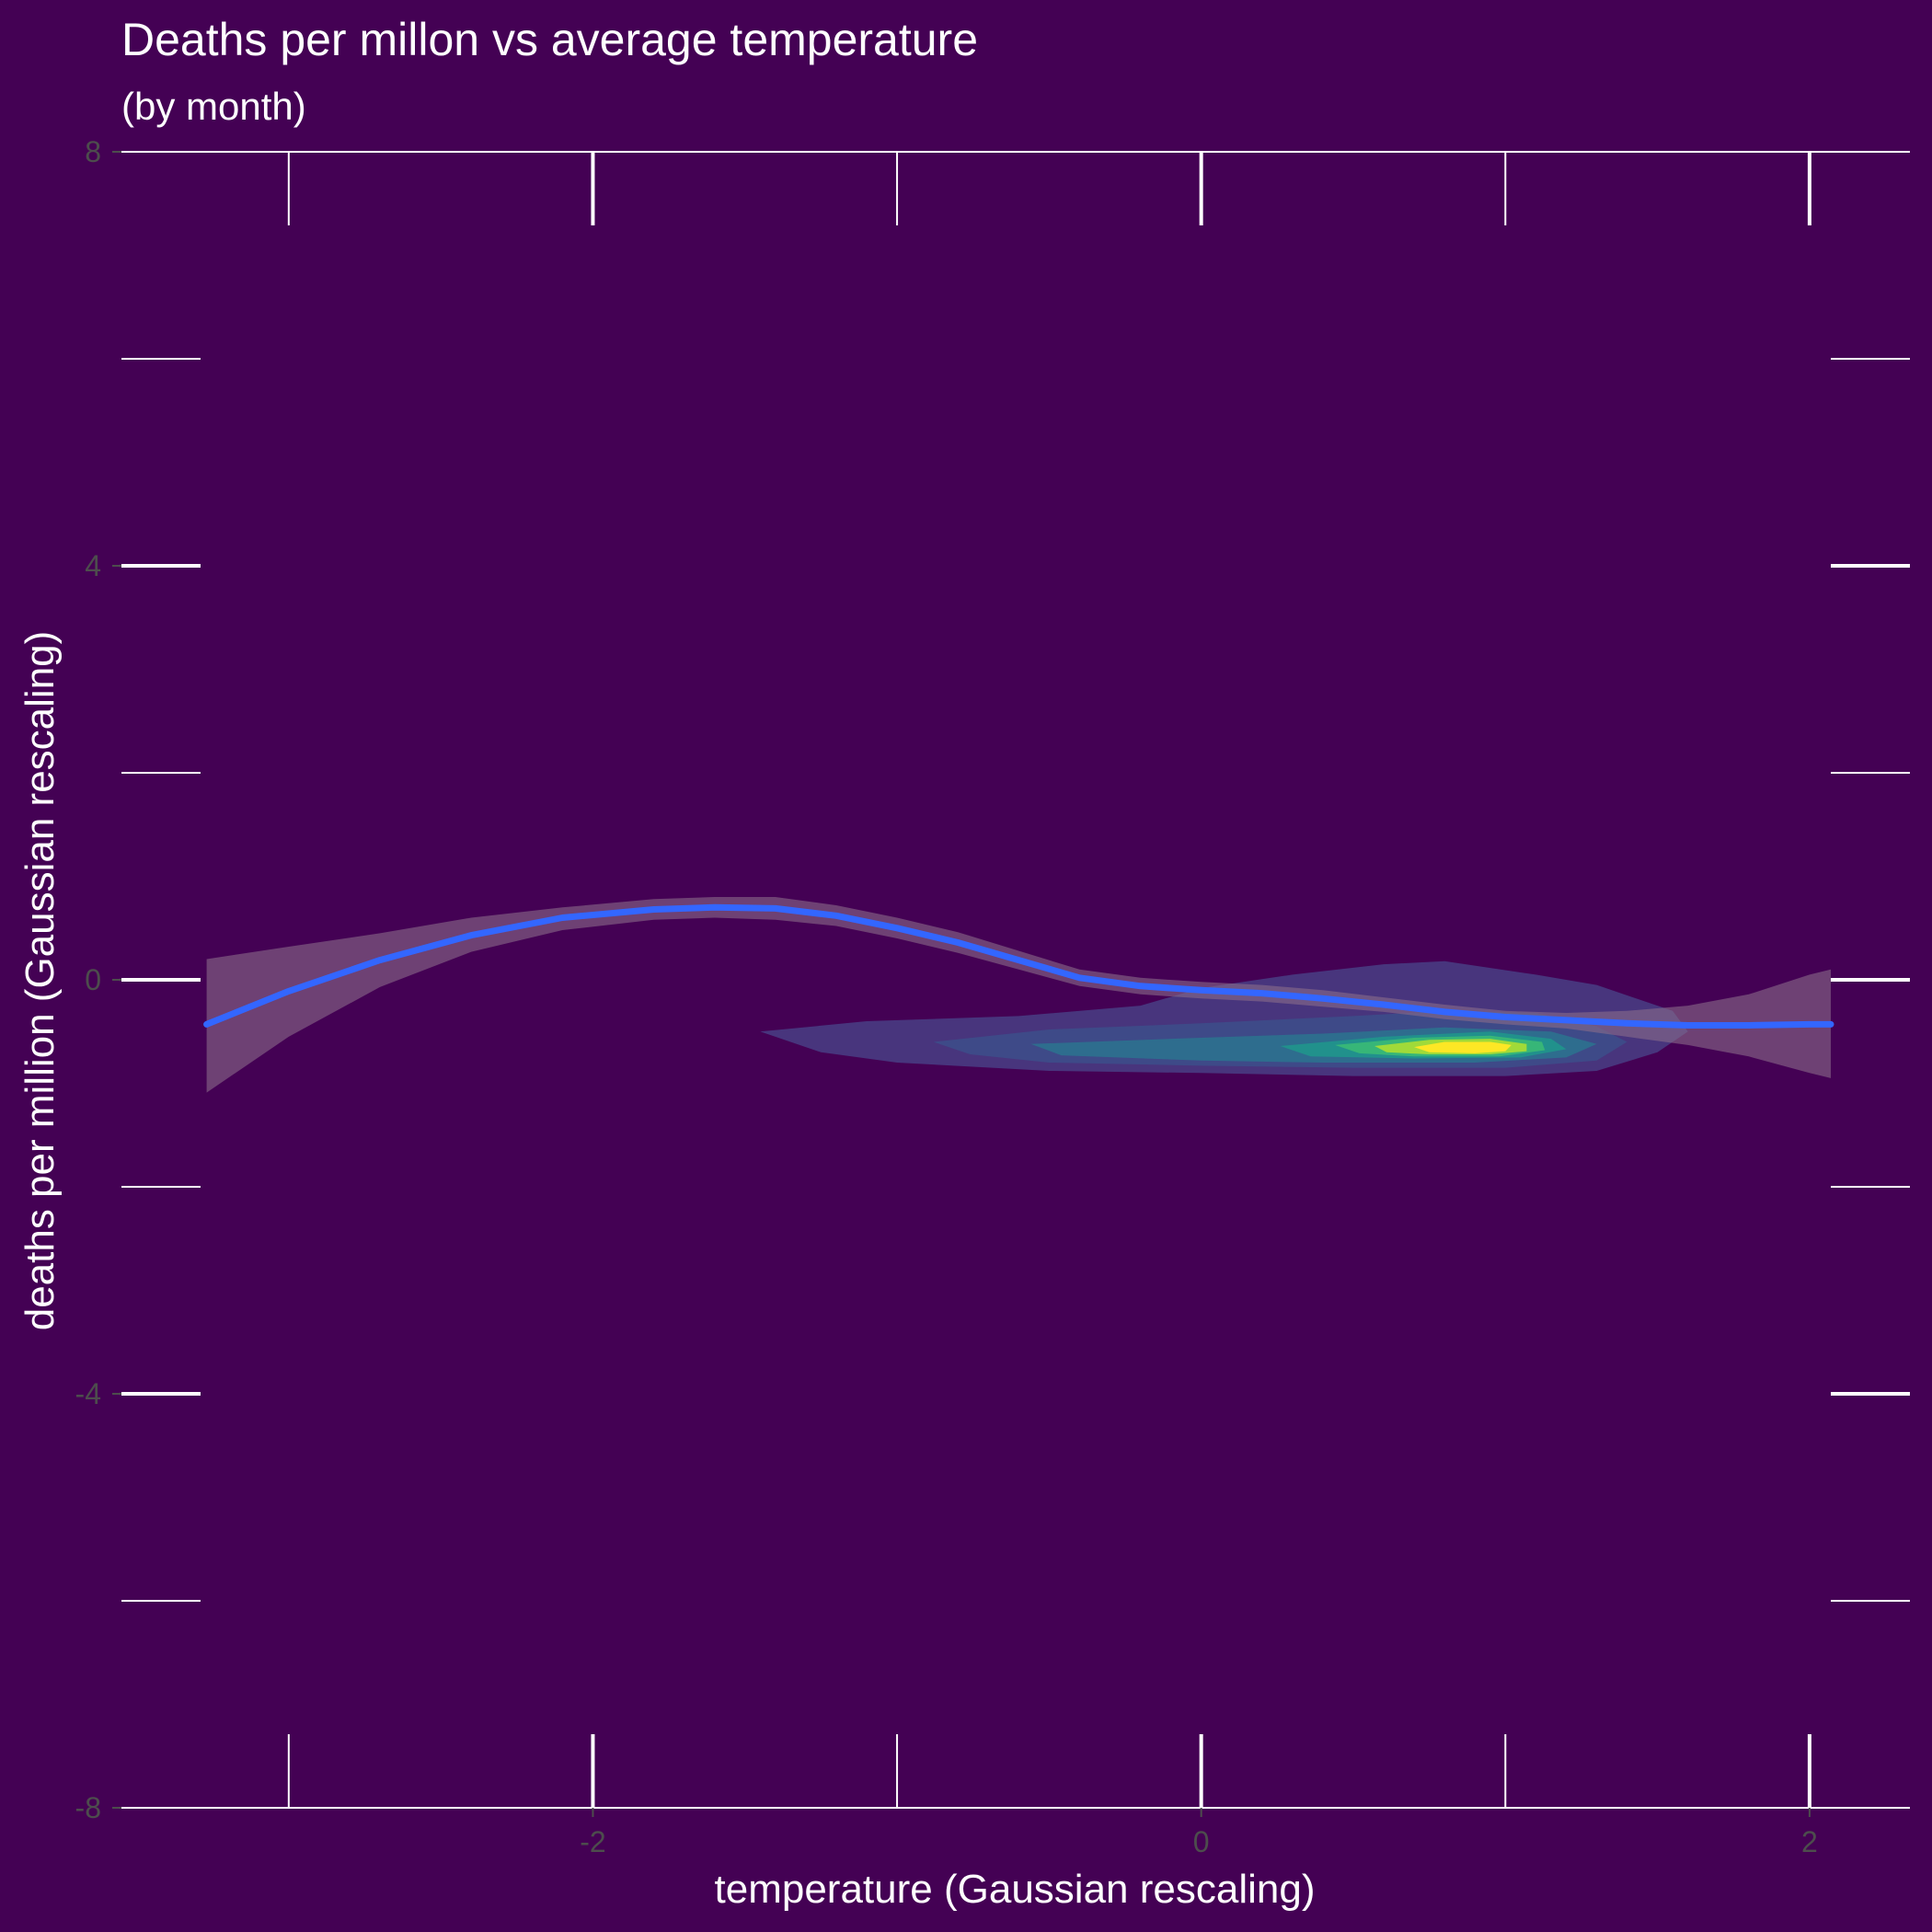 This screenshot has height=1932, width=1932. What do you see at coordinates (93, 151) in the screenshot?
I see `y-tick-label: 8` at bounding box center [93, 151].